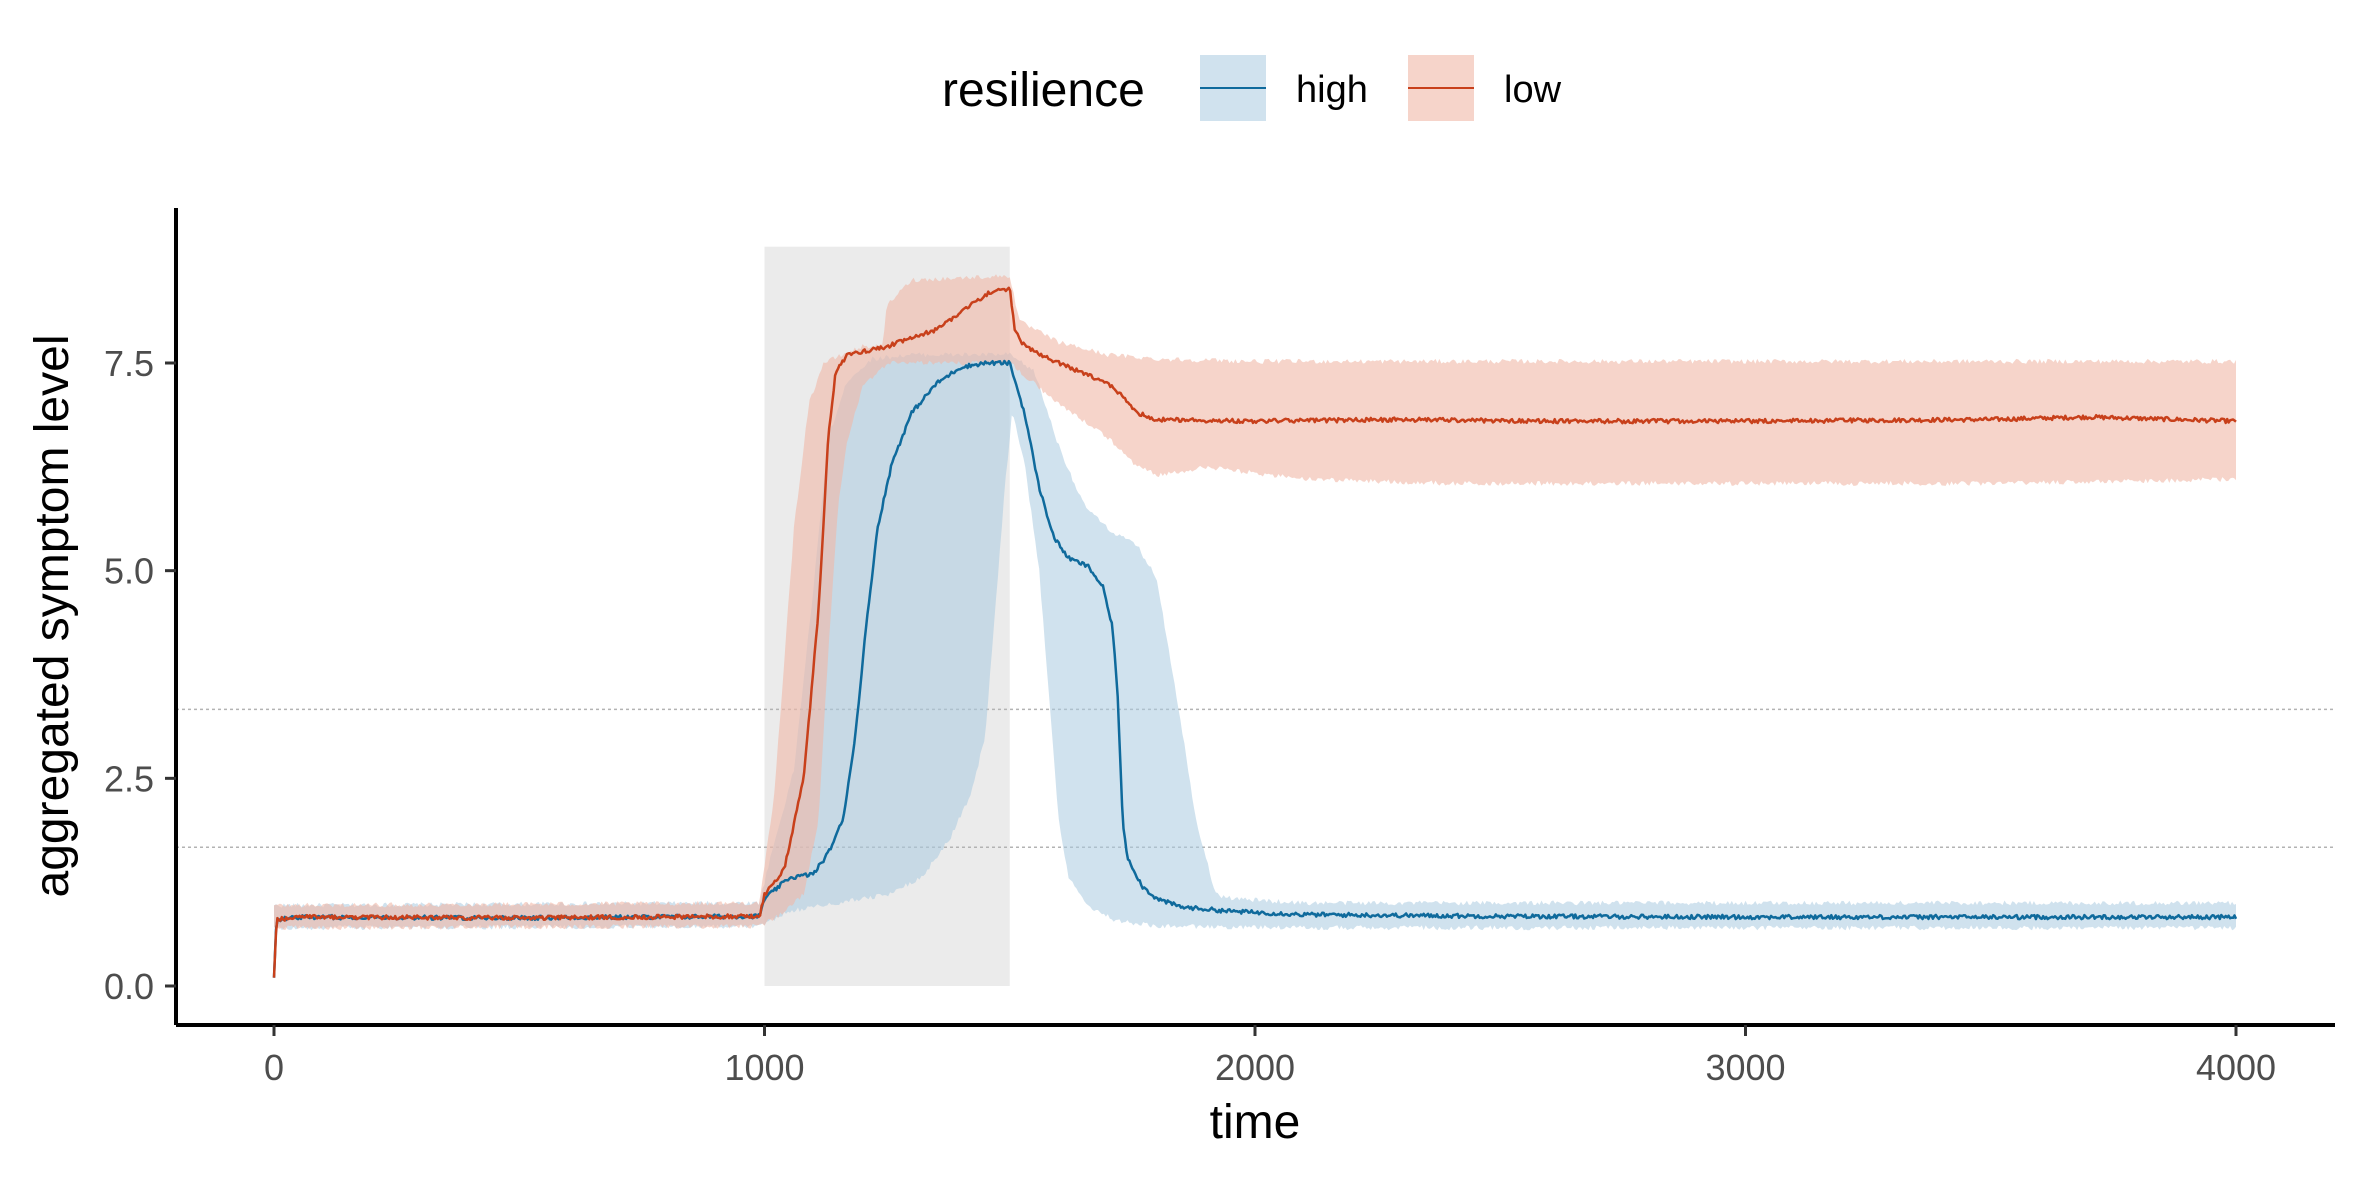  I want to click on y-tick-label: 5.0, so click(129, 571).